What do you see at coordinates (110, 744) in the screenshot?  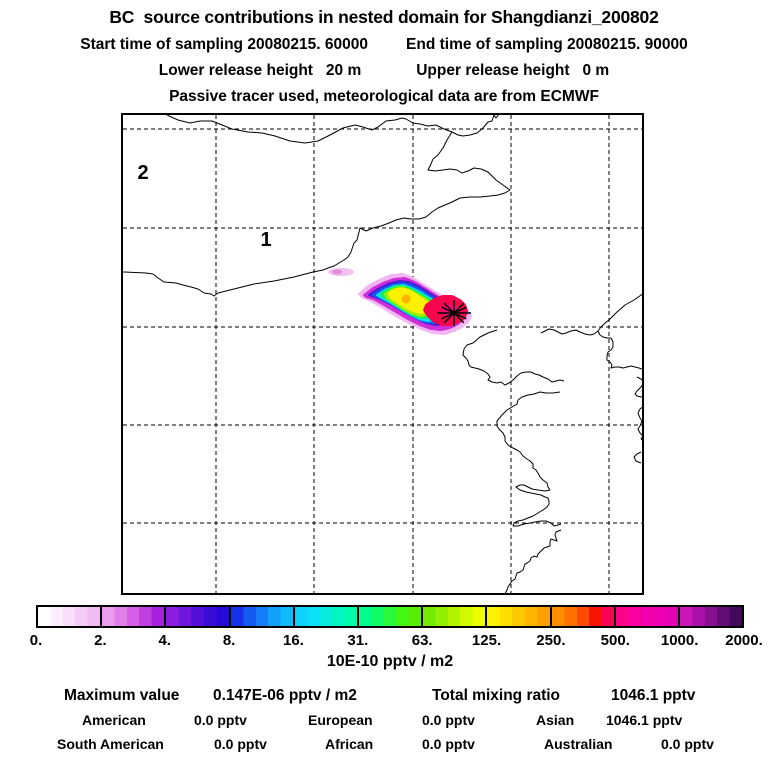 I see `south-american-label: South American` at bounding box center [110, 744].